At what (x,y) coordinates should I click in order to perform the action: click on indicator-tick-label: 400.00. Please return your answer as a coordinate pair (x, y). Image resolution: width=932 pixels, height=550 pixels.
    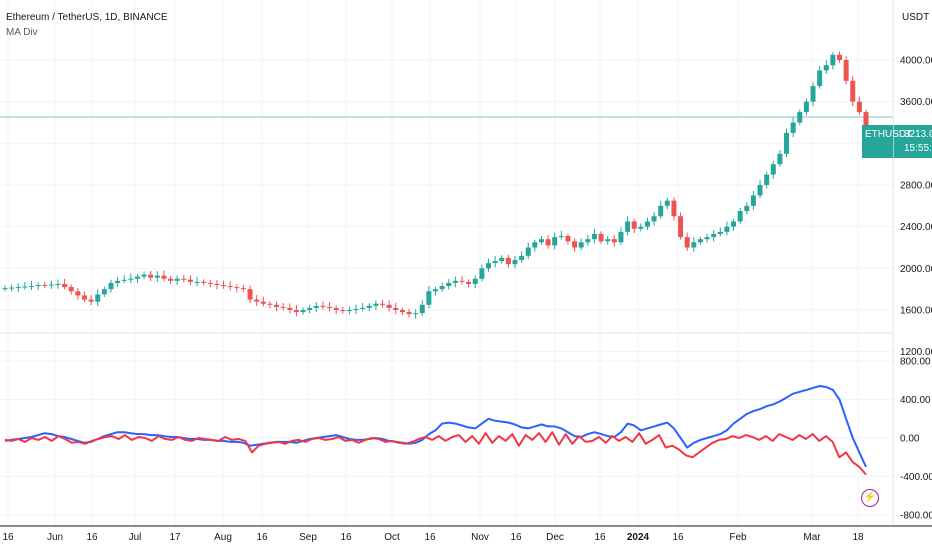
    Looking at the image, I should click on (915, 400).